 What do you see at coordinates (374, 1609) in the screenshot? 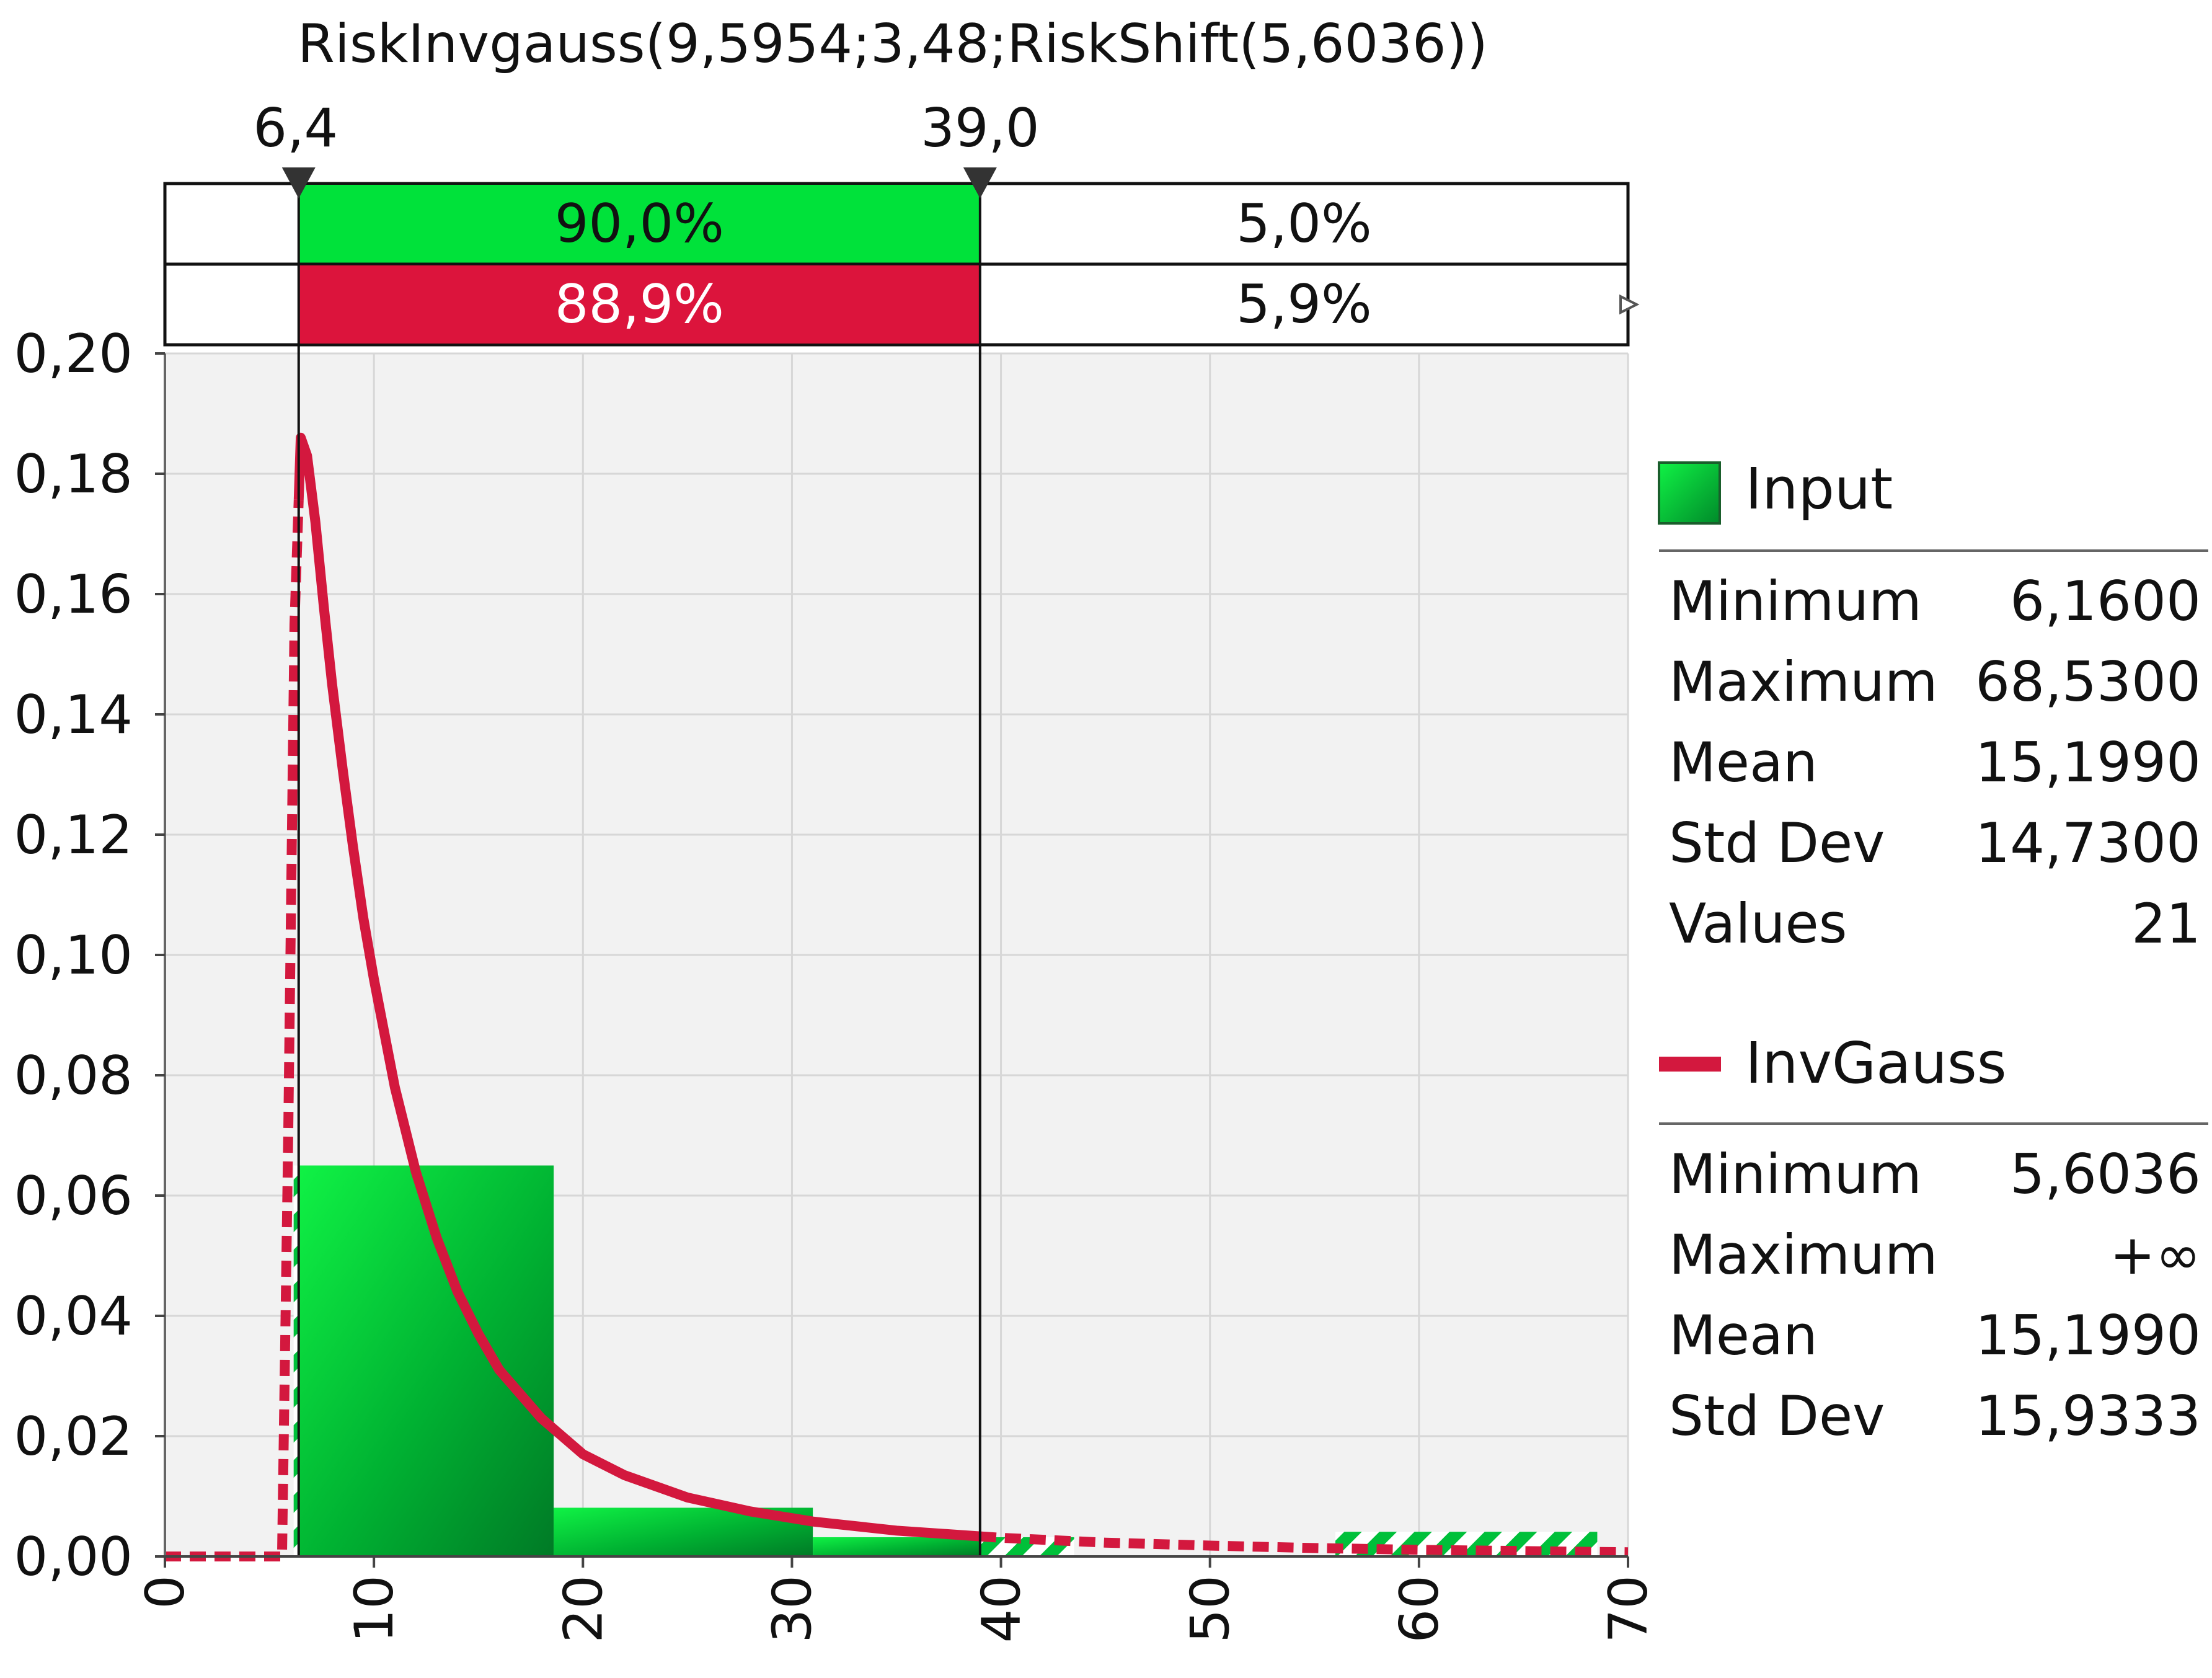
I see `x-tick-label: 10` at bounding box center [374, 1609].